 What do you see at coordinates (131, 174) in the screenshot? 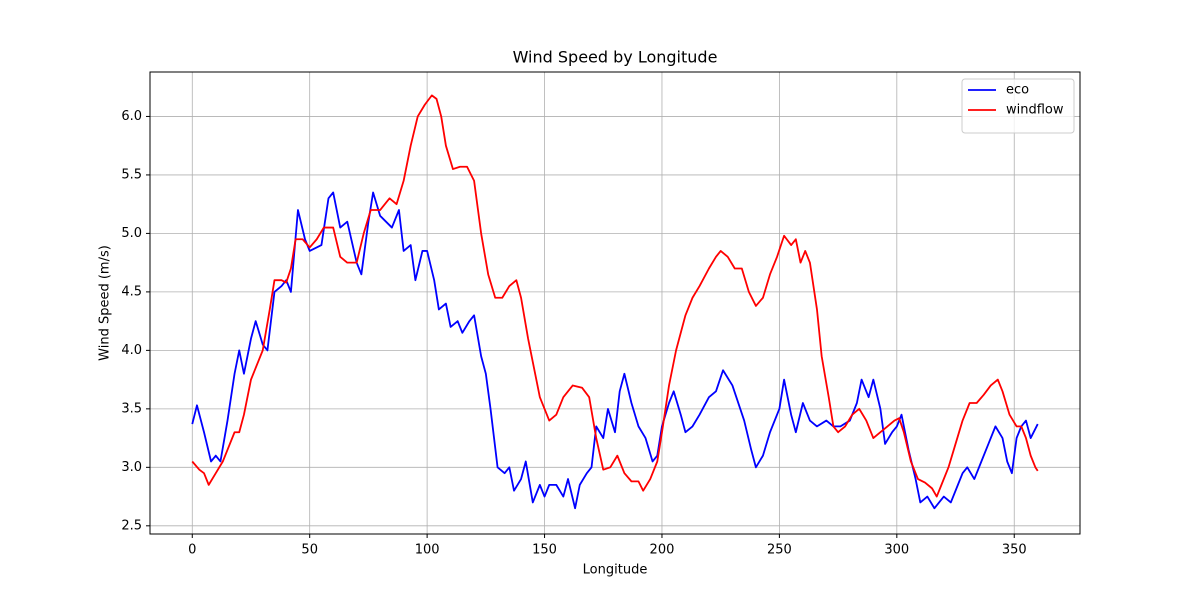
I see `y-tick-label: 5.5` at bounding box center [131, 174].